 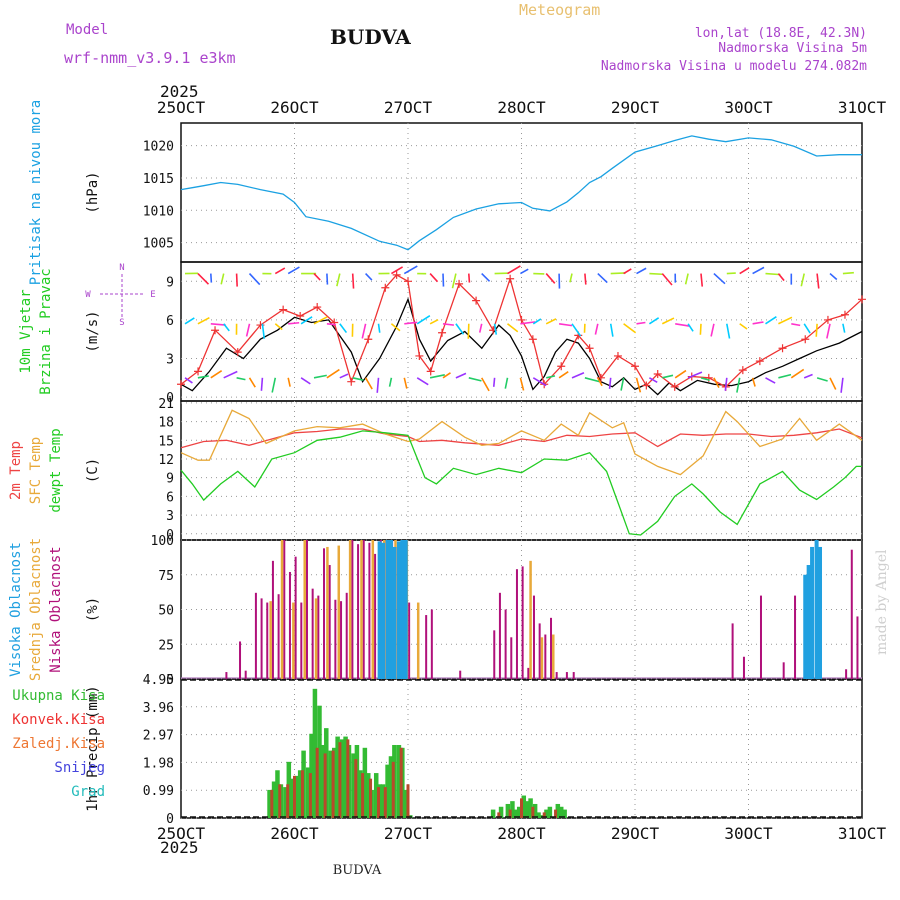 I want to click on legend-label-cloud: Visoka Oblacnost, so click(x=16, y=609).